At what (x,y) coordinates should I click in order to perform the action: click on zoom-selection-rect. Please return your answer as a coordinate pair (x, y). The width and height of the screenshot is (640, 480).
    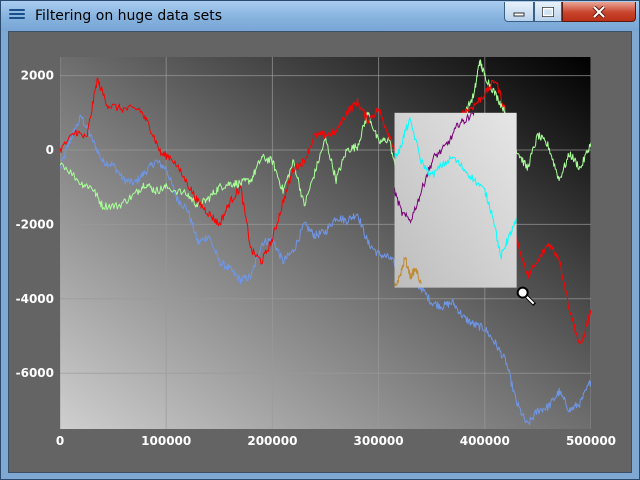
    Looking at the image, I should click on (455, 200).